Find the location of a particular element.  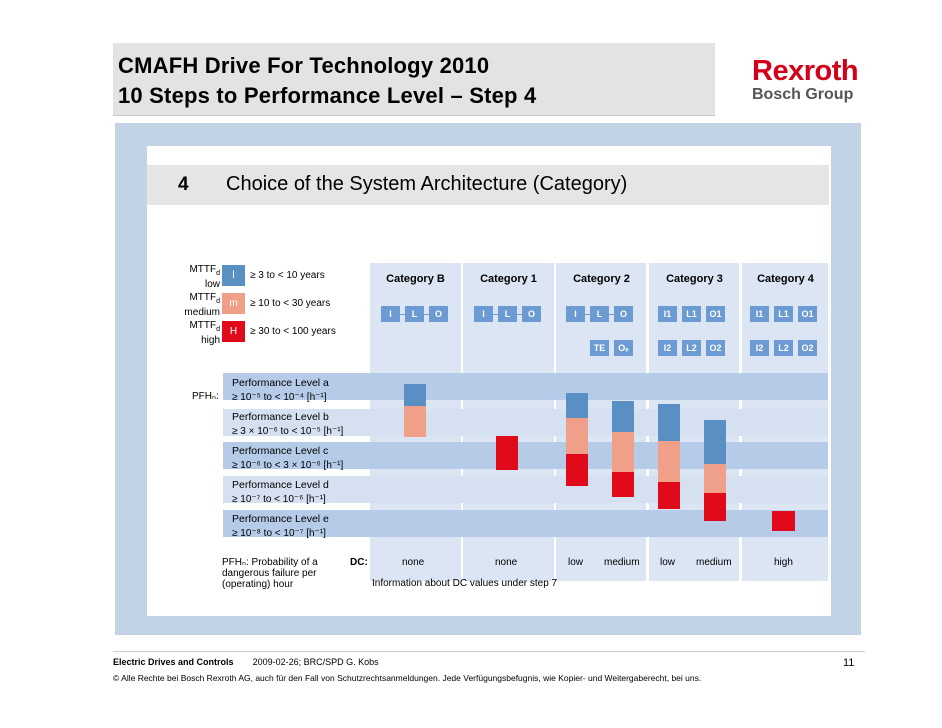

category-4-title: Category 4 is located at coordinates (785, 279).